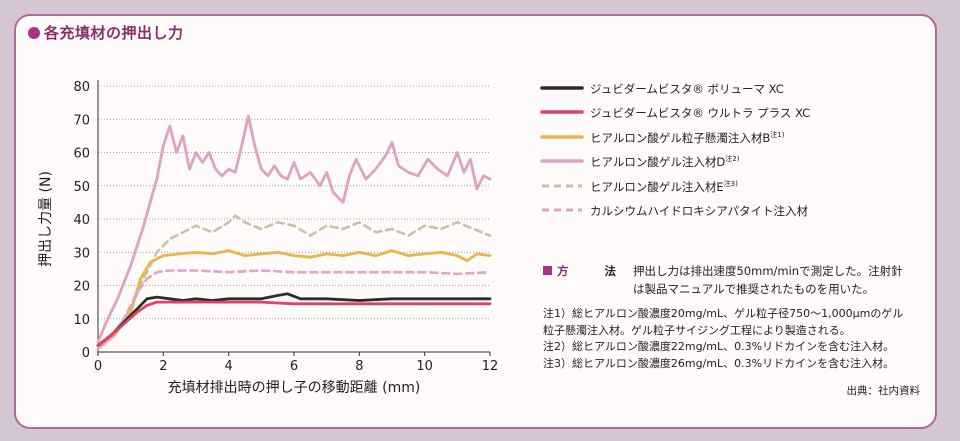 The image size is (960, 441). What do you see at coordinates (665, 162) in the screenshot?
I see `legend-label: ヒアルロン酸ゲル注入材D注2)` at bounding box center [665, 162].